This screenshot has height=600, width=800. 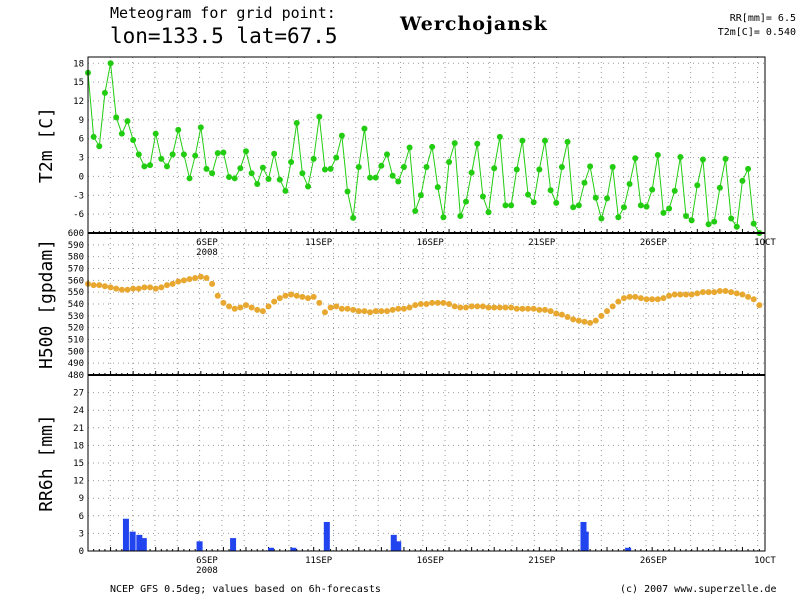 I want to click on location-name: Werchojansk, so click(x=474, y=24).